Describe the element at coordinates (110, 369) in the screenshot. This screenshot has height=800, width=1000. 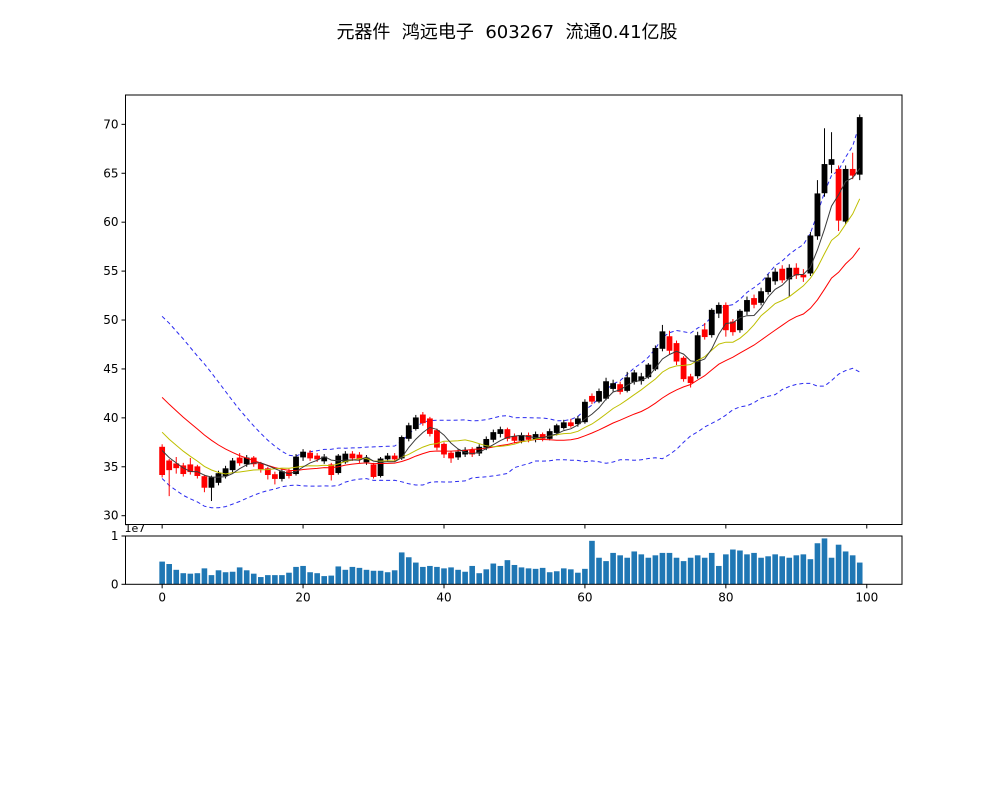
I see `svg-text: 45` at that location.